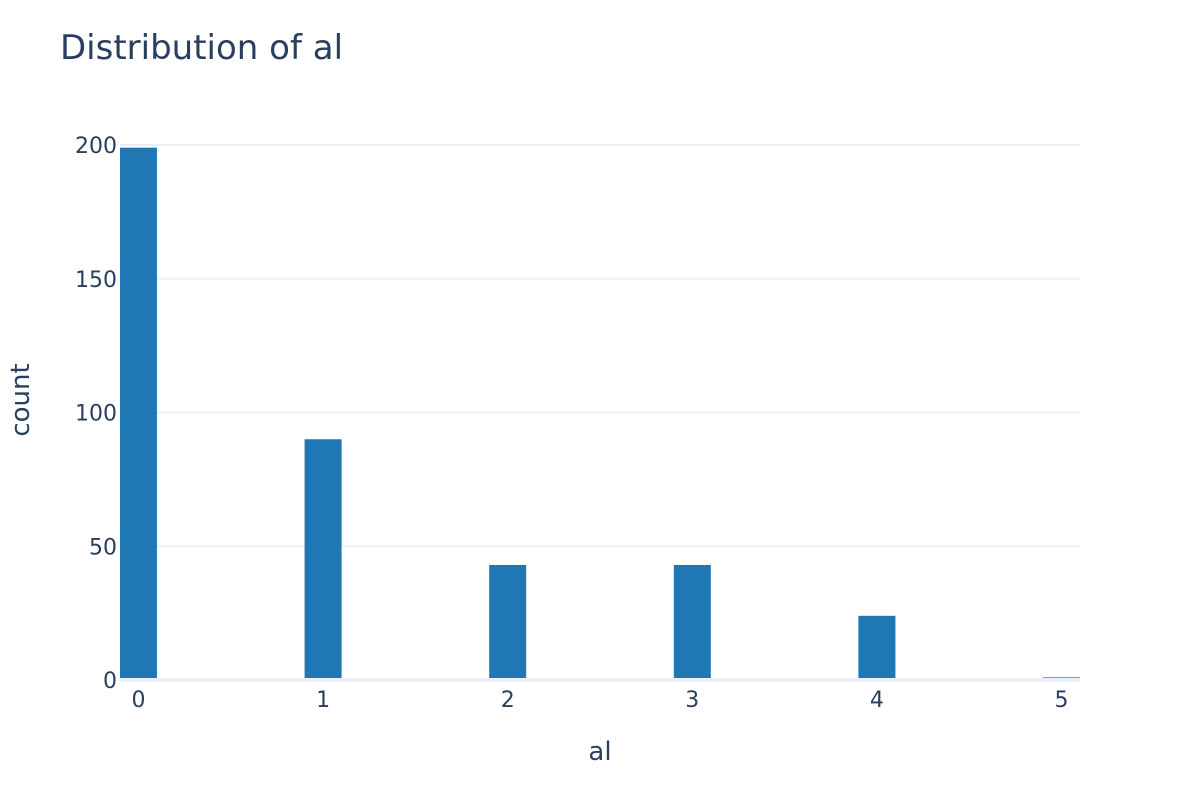 The height and width of the screenshot is (800, 1200). What do you see at coordinates (1062, 700) in the screenshot?
I see `x-tick-label-5: 5` at bounding box center [1062, 700].